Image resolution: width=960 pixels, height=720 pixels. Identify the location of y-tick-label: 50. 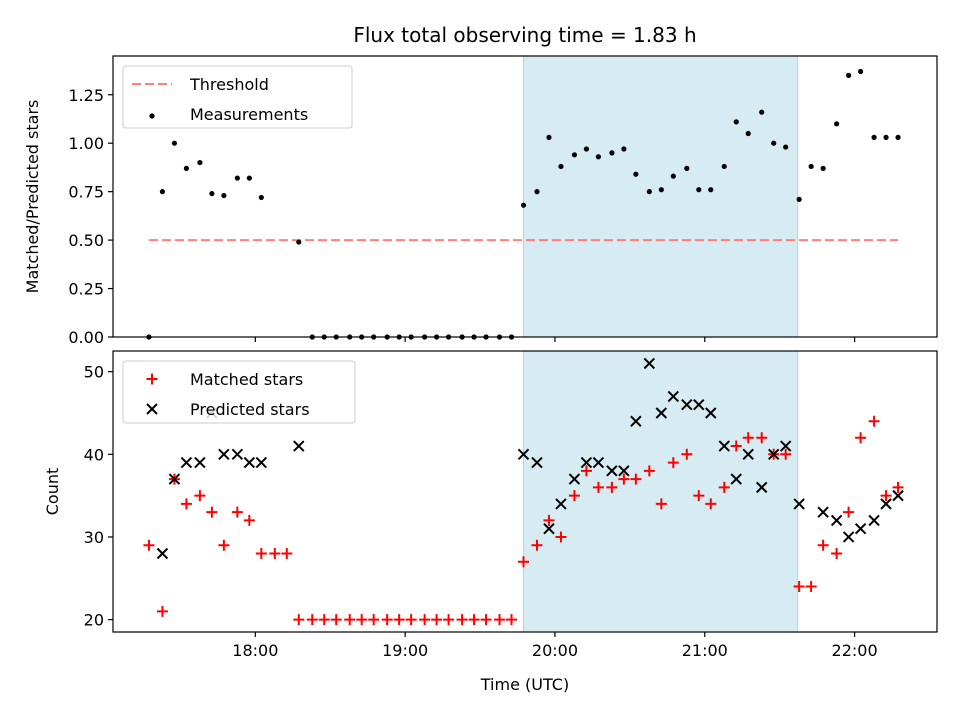
(94, 372).